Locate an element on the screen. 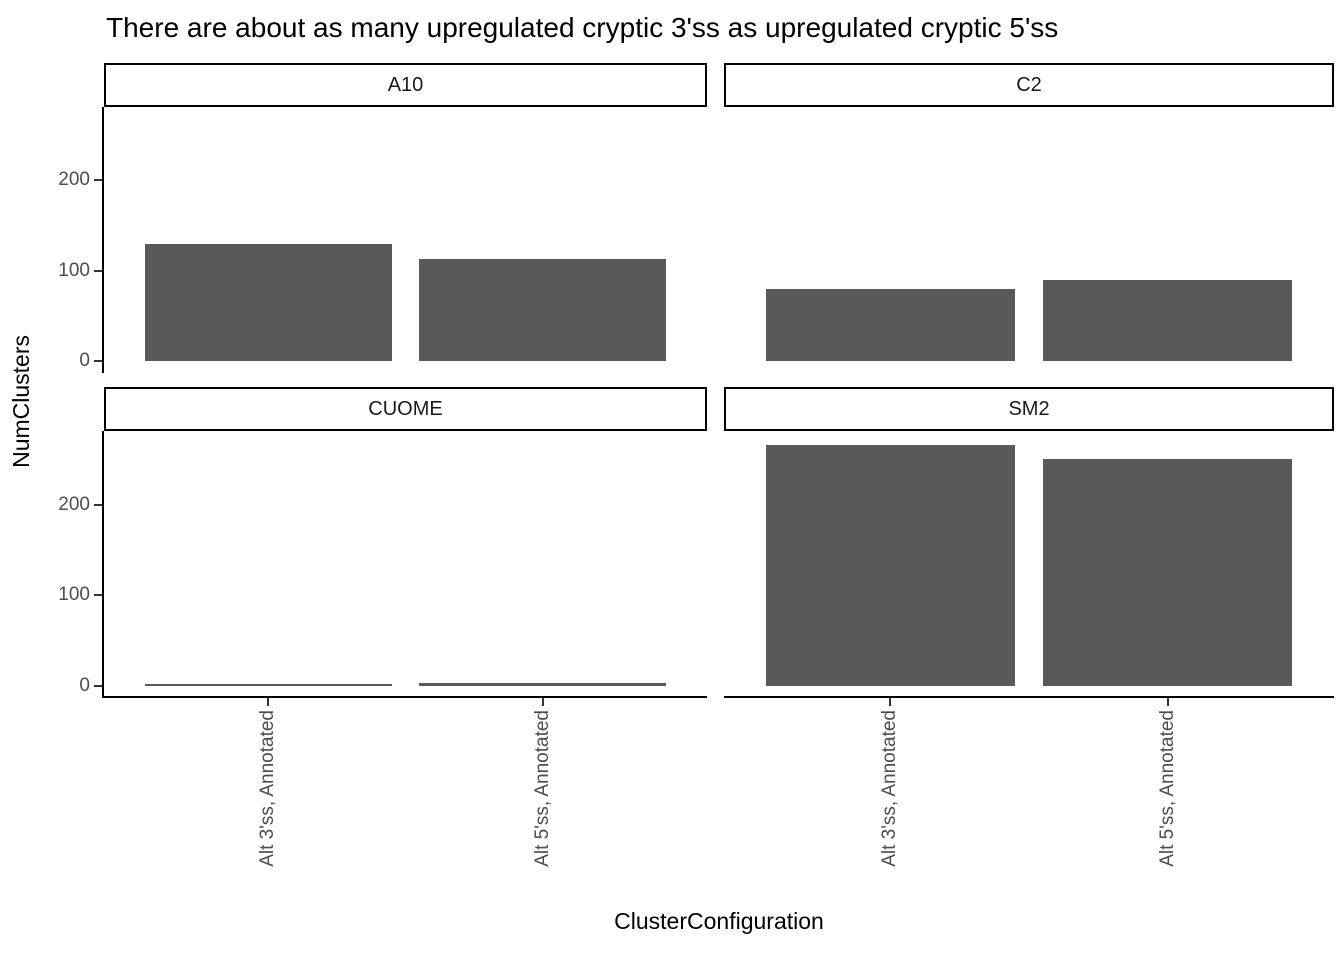 Image resolution: width=1344 pixels, height=960 pixels. facet-strip: SM2 is located at coordinates (1029, 409).